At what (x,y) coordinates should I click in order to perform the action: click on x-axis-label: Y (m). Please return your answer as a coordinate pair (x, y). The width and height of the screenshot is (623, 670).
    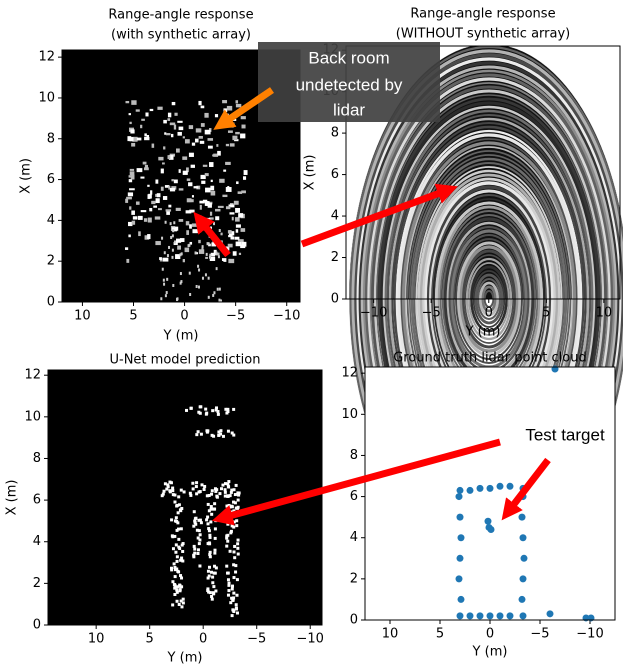
    Looking at the image, I should click on (483, 332).